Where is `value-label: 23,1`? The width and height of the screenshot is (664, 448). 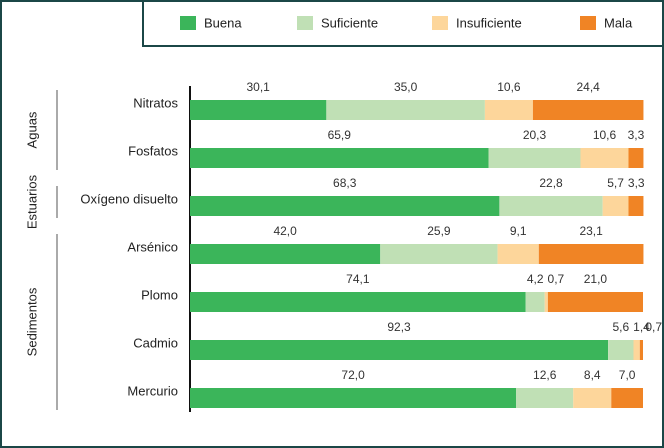
value-label: 23,1 is located at coordinates (591, 231).